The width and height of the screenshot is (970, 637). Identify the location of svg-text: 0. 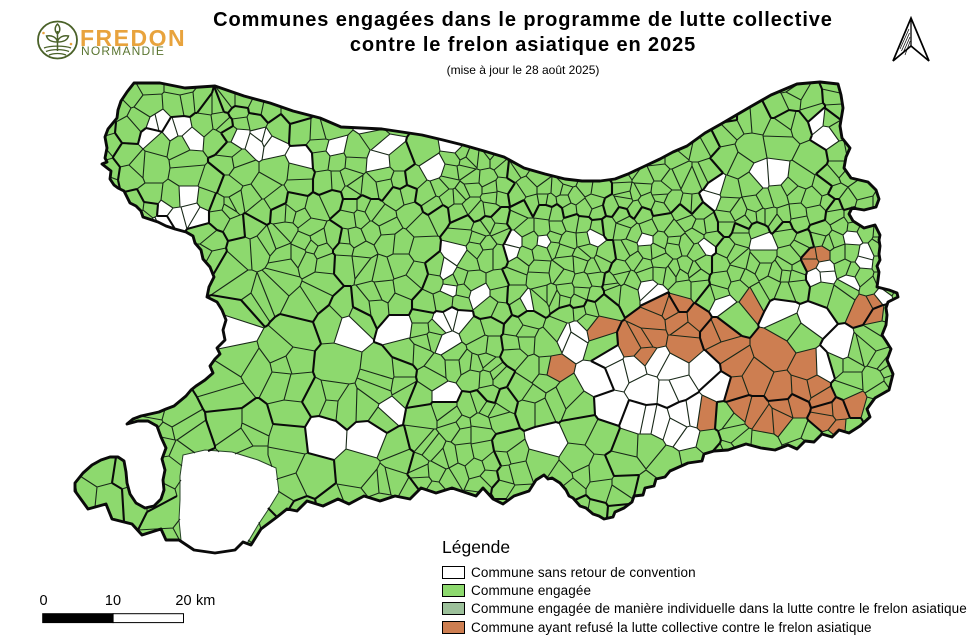
(43, 601).